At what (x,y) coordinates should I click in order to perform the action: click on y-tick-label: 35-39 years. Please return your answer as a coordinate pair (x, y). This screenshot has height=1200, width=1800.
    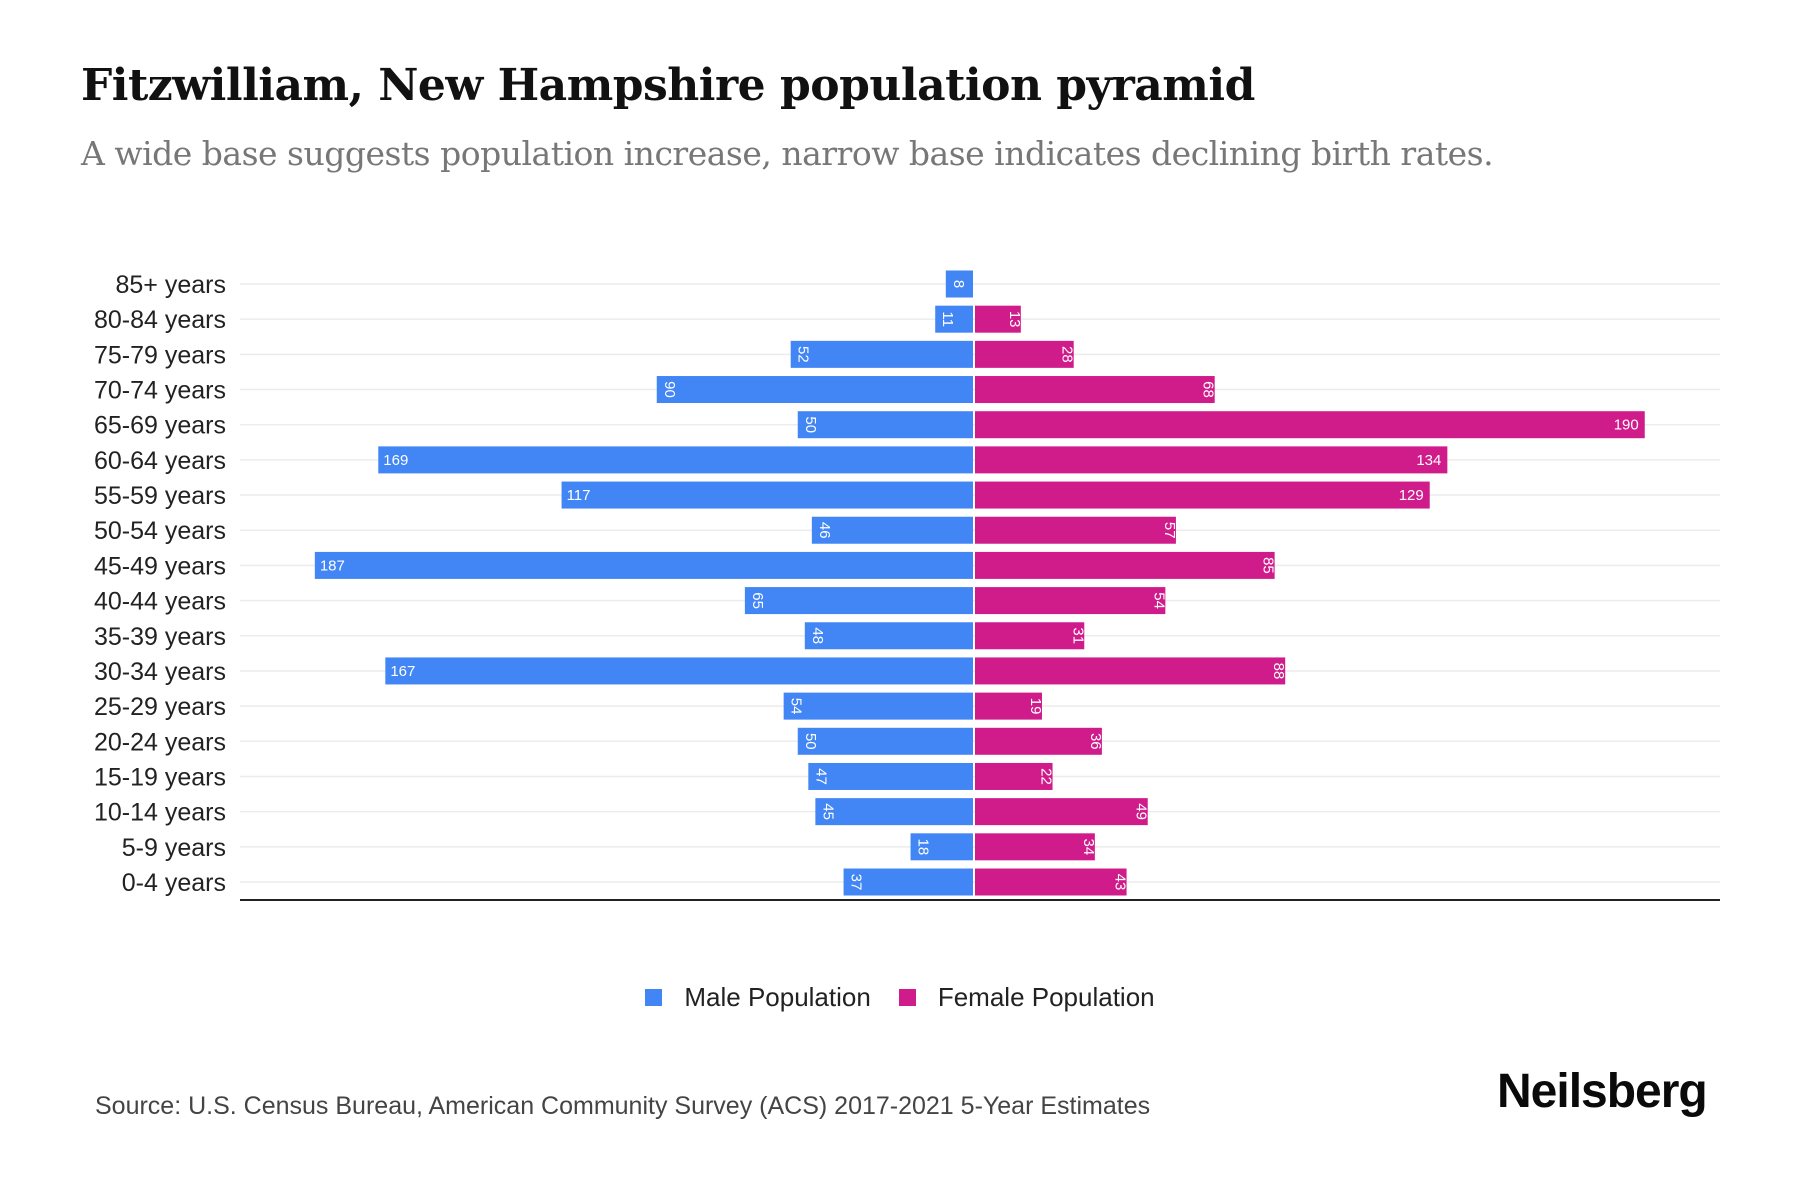
    Looking at the image, I should click on (160, 637).